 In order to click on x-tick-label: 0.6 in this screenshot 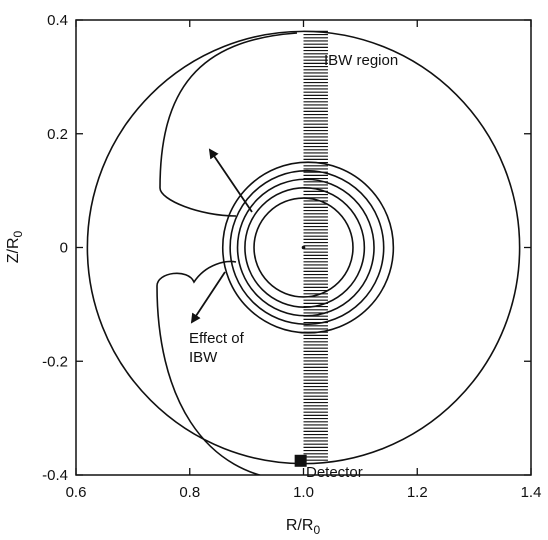, I will do `click(76, 492)`.